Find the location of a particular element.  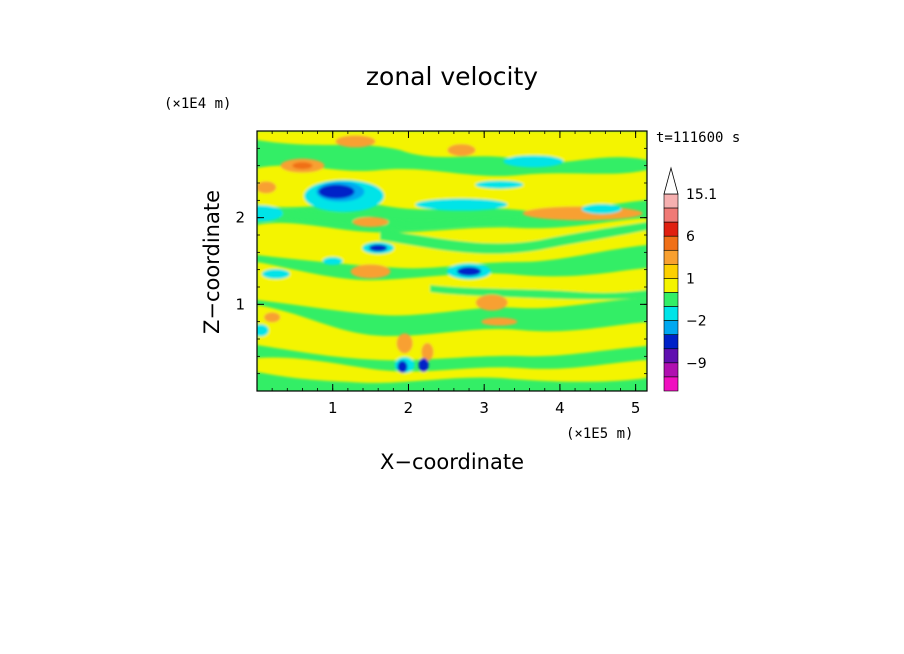

chart-title: zonal velocity is located at coordinates (452, 76).